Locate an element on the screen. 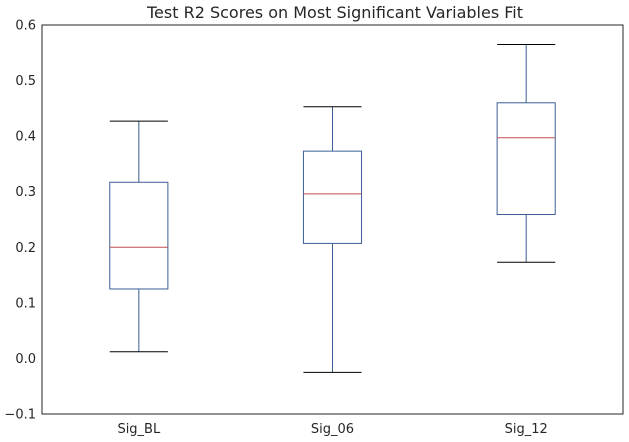 The width and height of the screenshot is (629, 442). y-tick-label: 0.2 is located at coordinates (25, 248).